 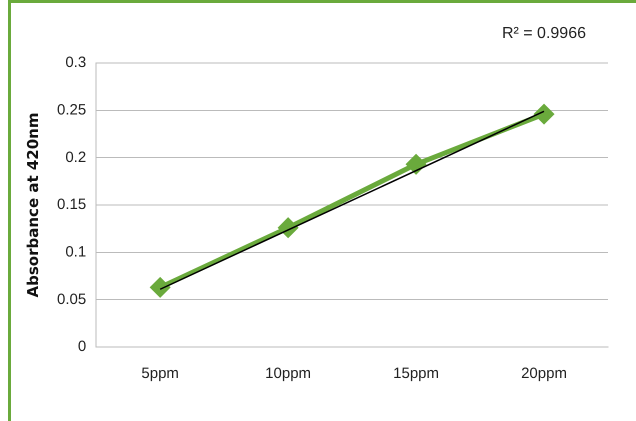 I want to click on x-tick-label: 5ppm, so click(x=160, y=373).